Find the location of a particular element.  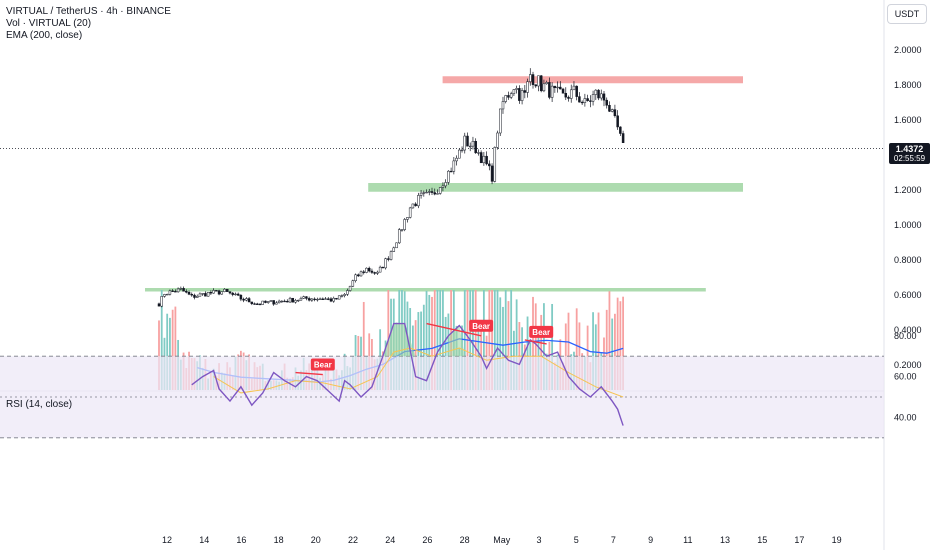

breakout-zone is located at coordinates (425, 290).